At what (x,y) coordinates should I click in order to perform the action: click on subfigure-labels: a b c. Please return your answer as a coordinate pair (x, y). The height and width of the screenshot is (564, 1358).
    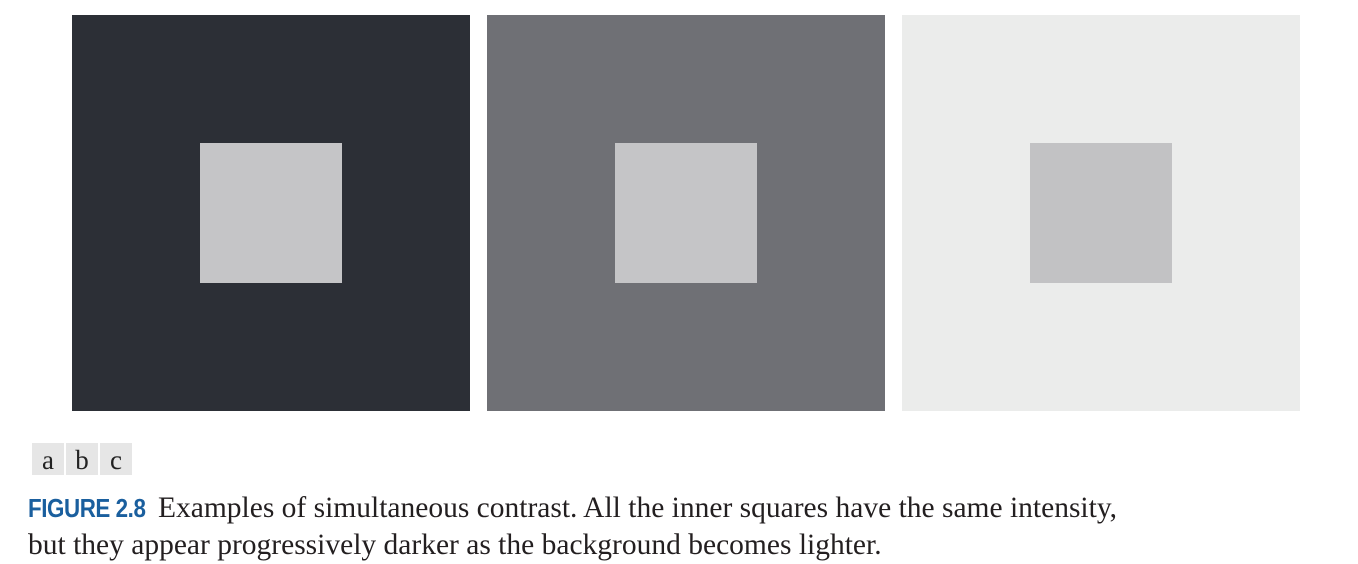
    Looking at the image, I should click on (82, 459).